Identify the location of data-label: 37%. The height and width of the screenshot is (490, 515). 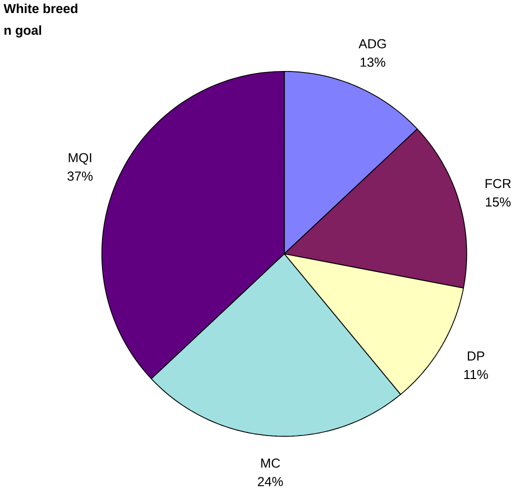
(80, 176).